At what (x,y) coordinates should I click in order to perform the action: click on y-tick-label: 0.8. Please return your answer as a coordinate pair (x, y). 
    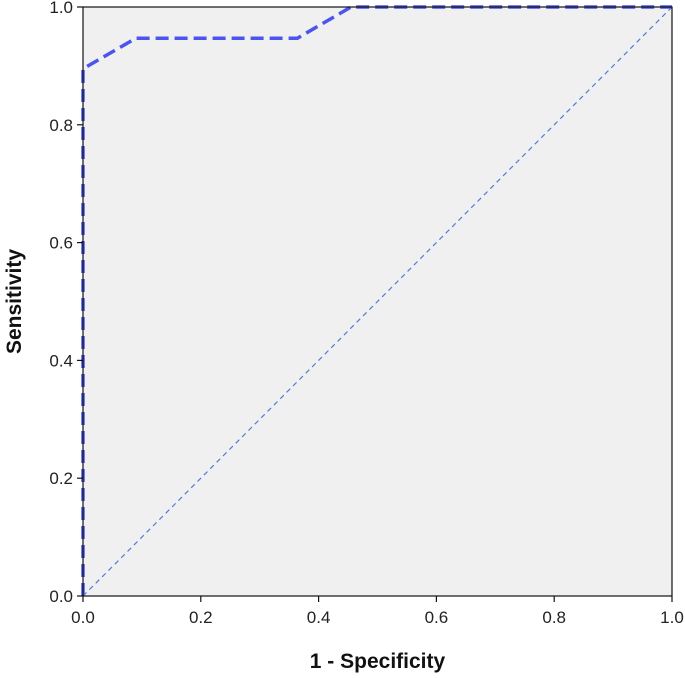
    Looking at the image, I should click on (61, 125).